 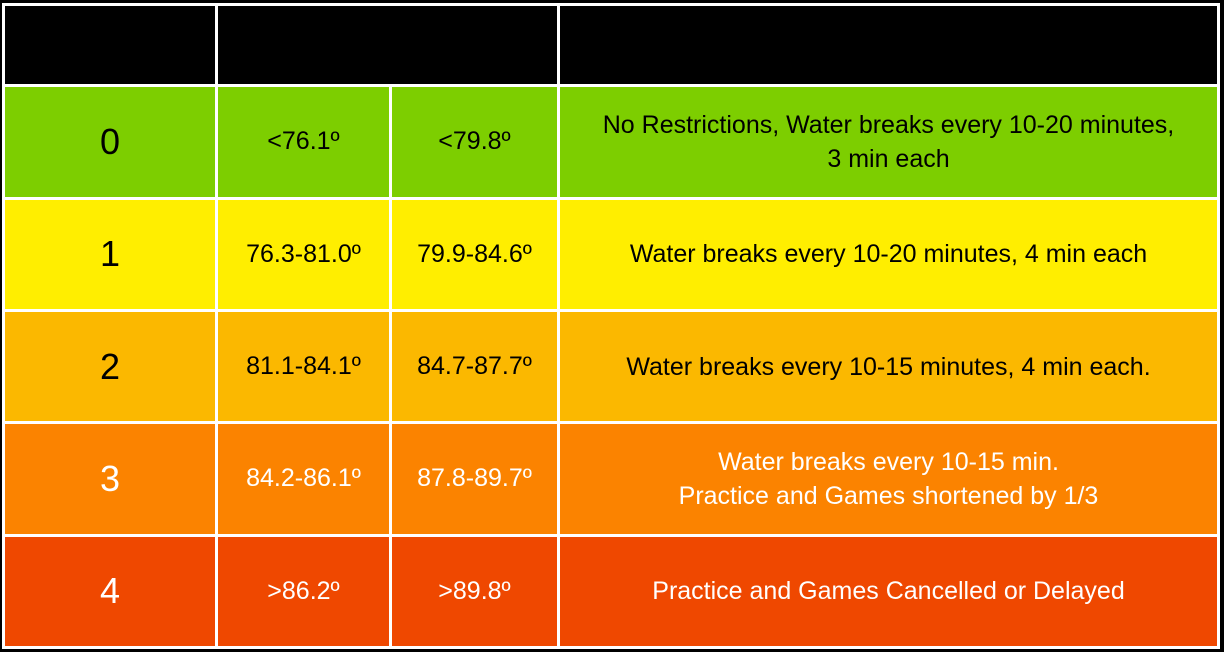 I want to click on level-cell: 1, so click(x=110, y=254).